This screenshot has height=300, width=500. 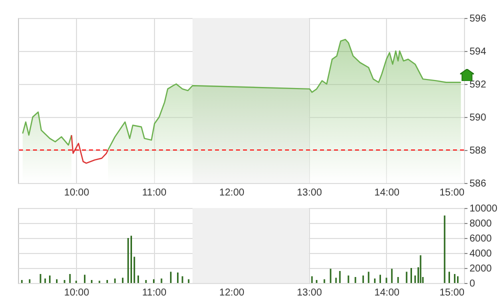 I want to click on line-series, so click(x=89, y=149).